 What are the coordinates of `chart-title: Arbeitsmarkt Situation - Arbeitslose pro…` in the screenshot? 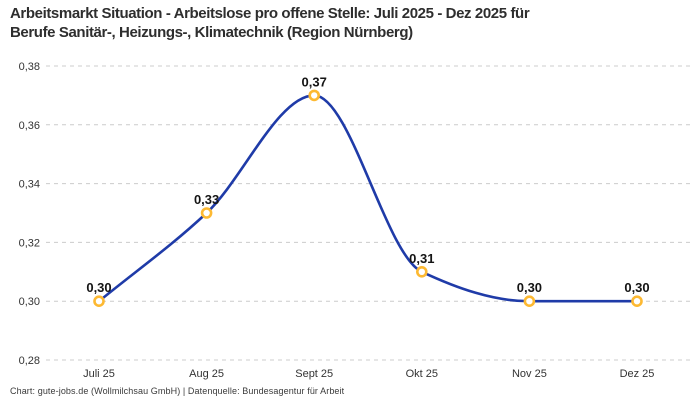 It's located at (352, 23).